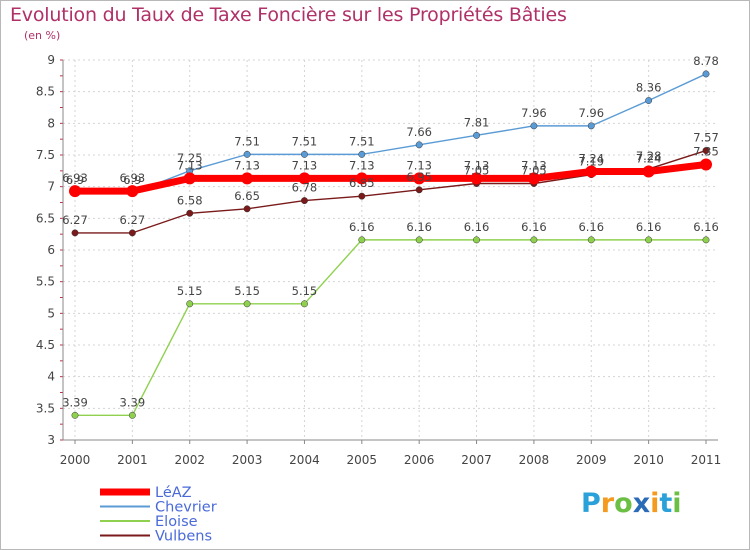 The height and width of the screenshot is (550, 750). I want to click on x-tick-label: 2007, so click(476, 460).